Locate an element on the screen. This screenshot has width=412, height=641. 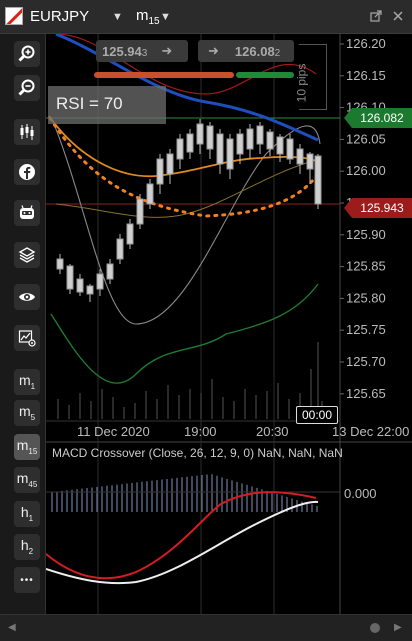
buy-arrow-icon: ➜ is located at coordinates (213, 50).